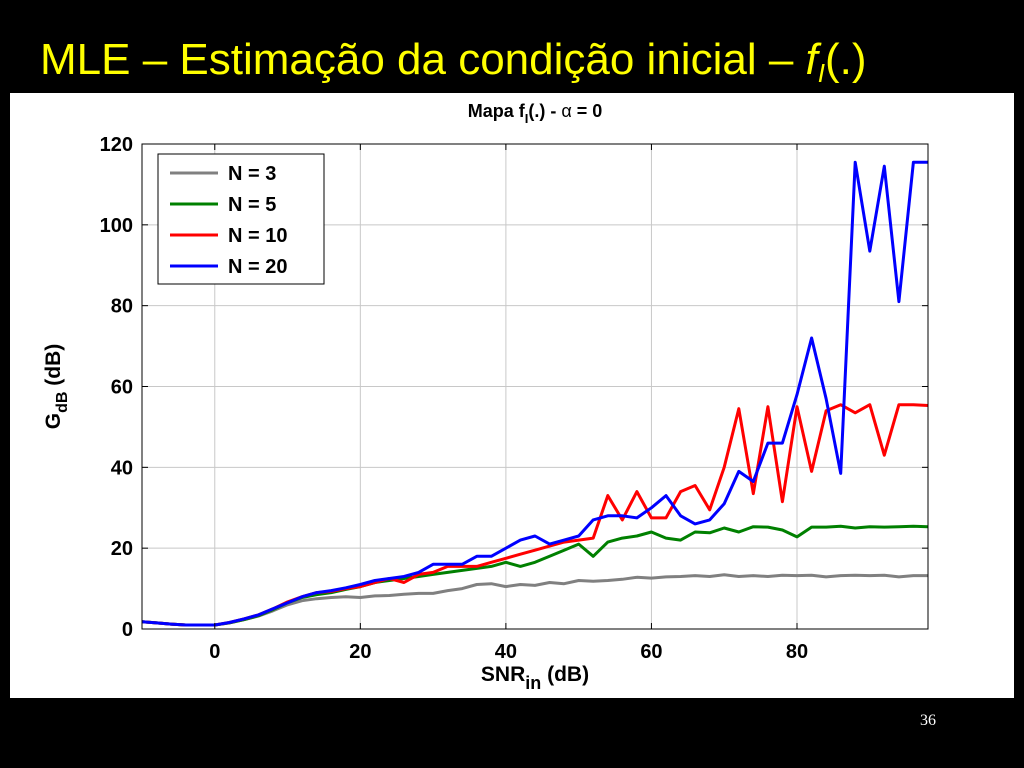 Image resolution: width=1024 pixels, height=768 pixels. What do you see at coordinates (533, 683) in the screenshot?
I see `x-axis-label-subscript: in` at bounding box center [533, 683].